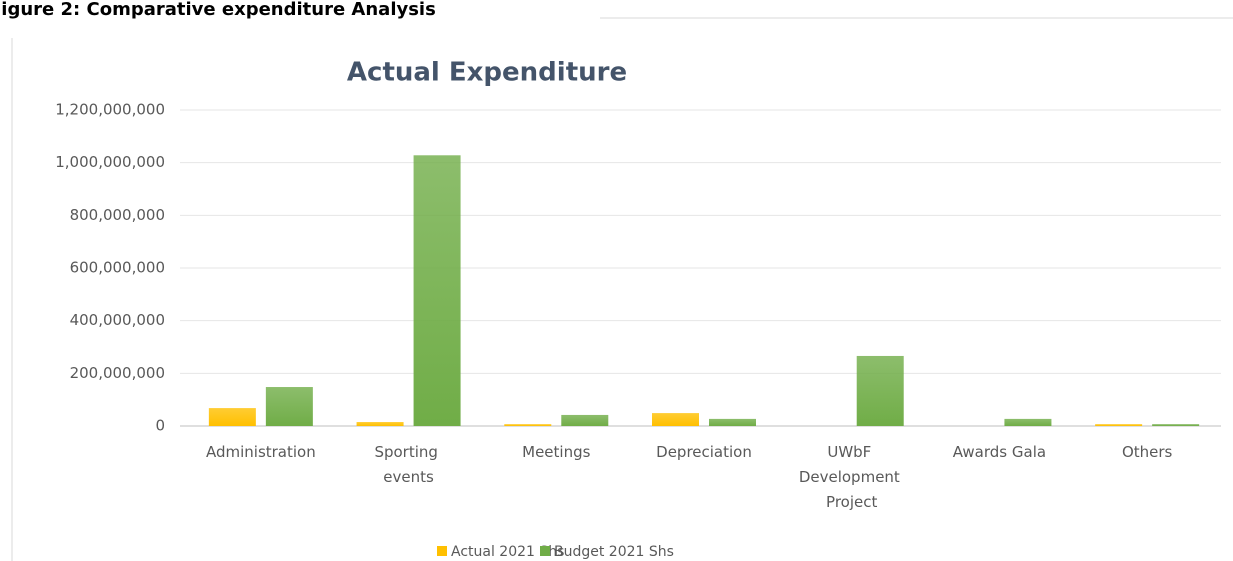 The image size is (1233, 561). What do you see at coordinates (117, 320) in the screenshot?
I see `y-tick-label: 400,000,000` at bounding box center [117, 320].